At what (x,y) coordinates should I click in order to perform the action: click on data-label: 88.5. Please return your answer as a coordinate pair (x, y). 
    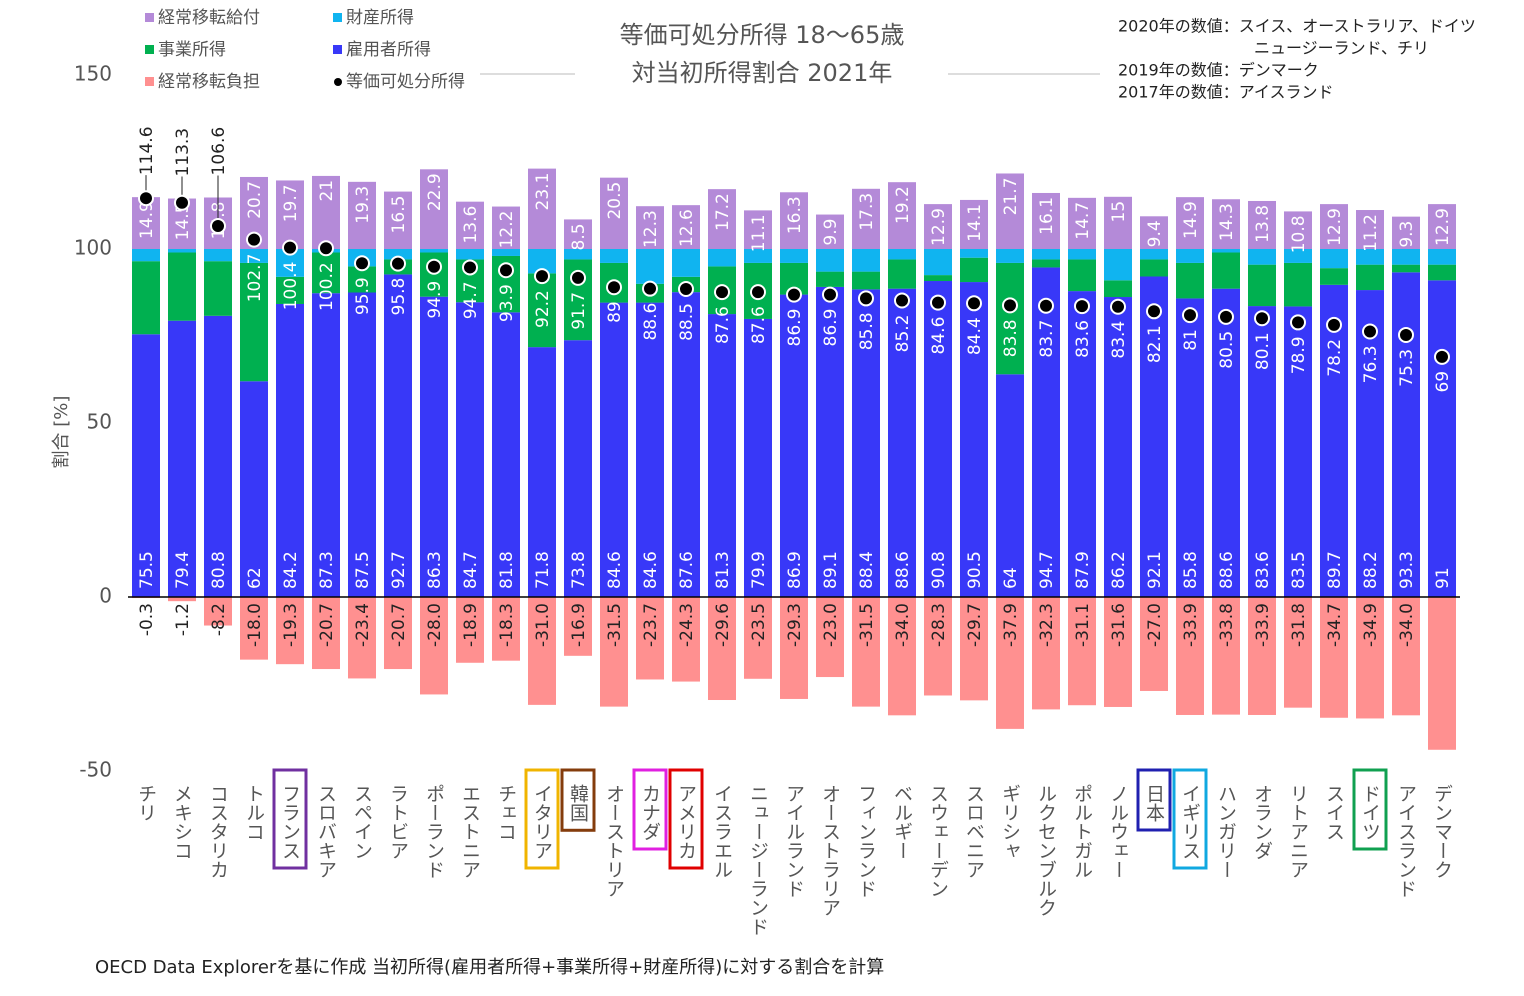
    Looking at the image, I should click on (687, 322).